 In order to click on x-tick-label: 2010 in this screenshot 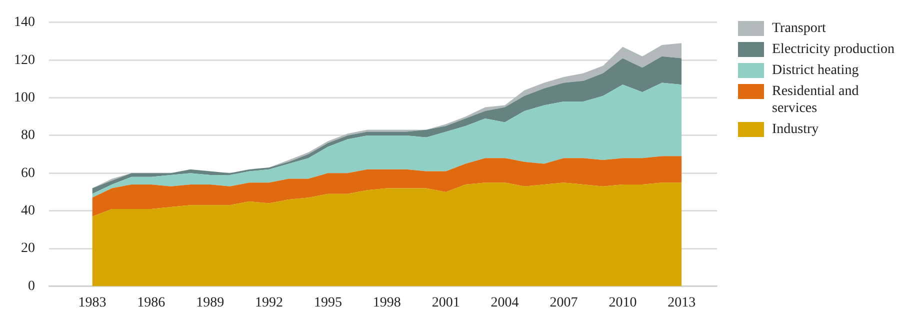, I will do `click(622, 302)`.